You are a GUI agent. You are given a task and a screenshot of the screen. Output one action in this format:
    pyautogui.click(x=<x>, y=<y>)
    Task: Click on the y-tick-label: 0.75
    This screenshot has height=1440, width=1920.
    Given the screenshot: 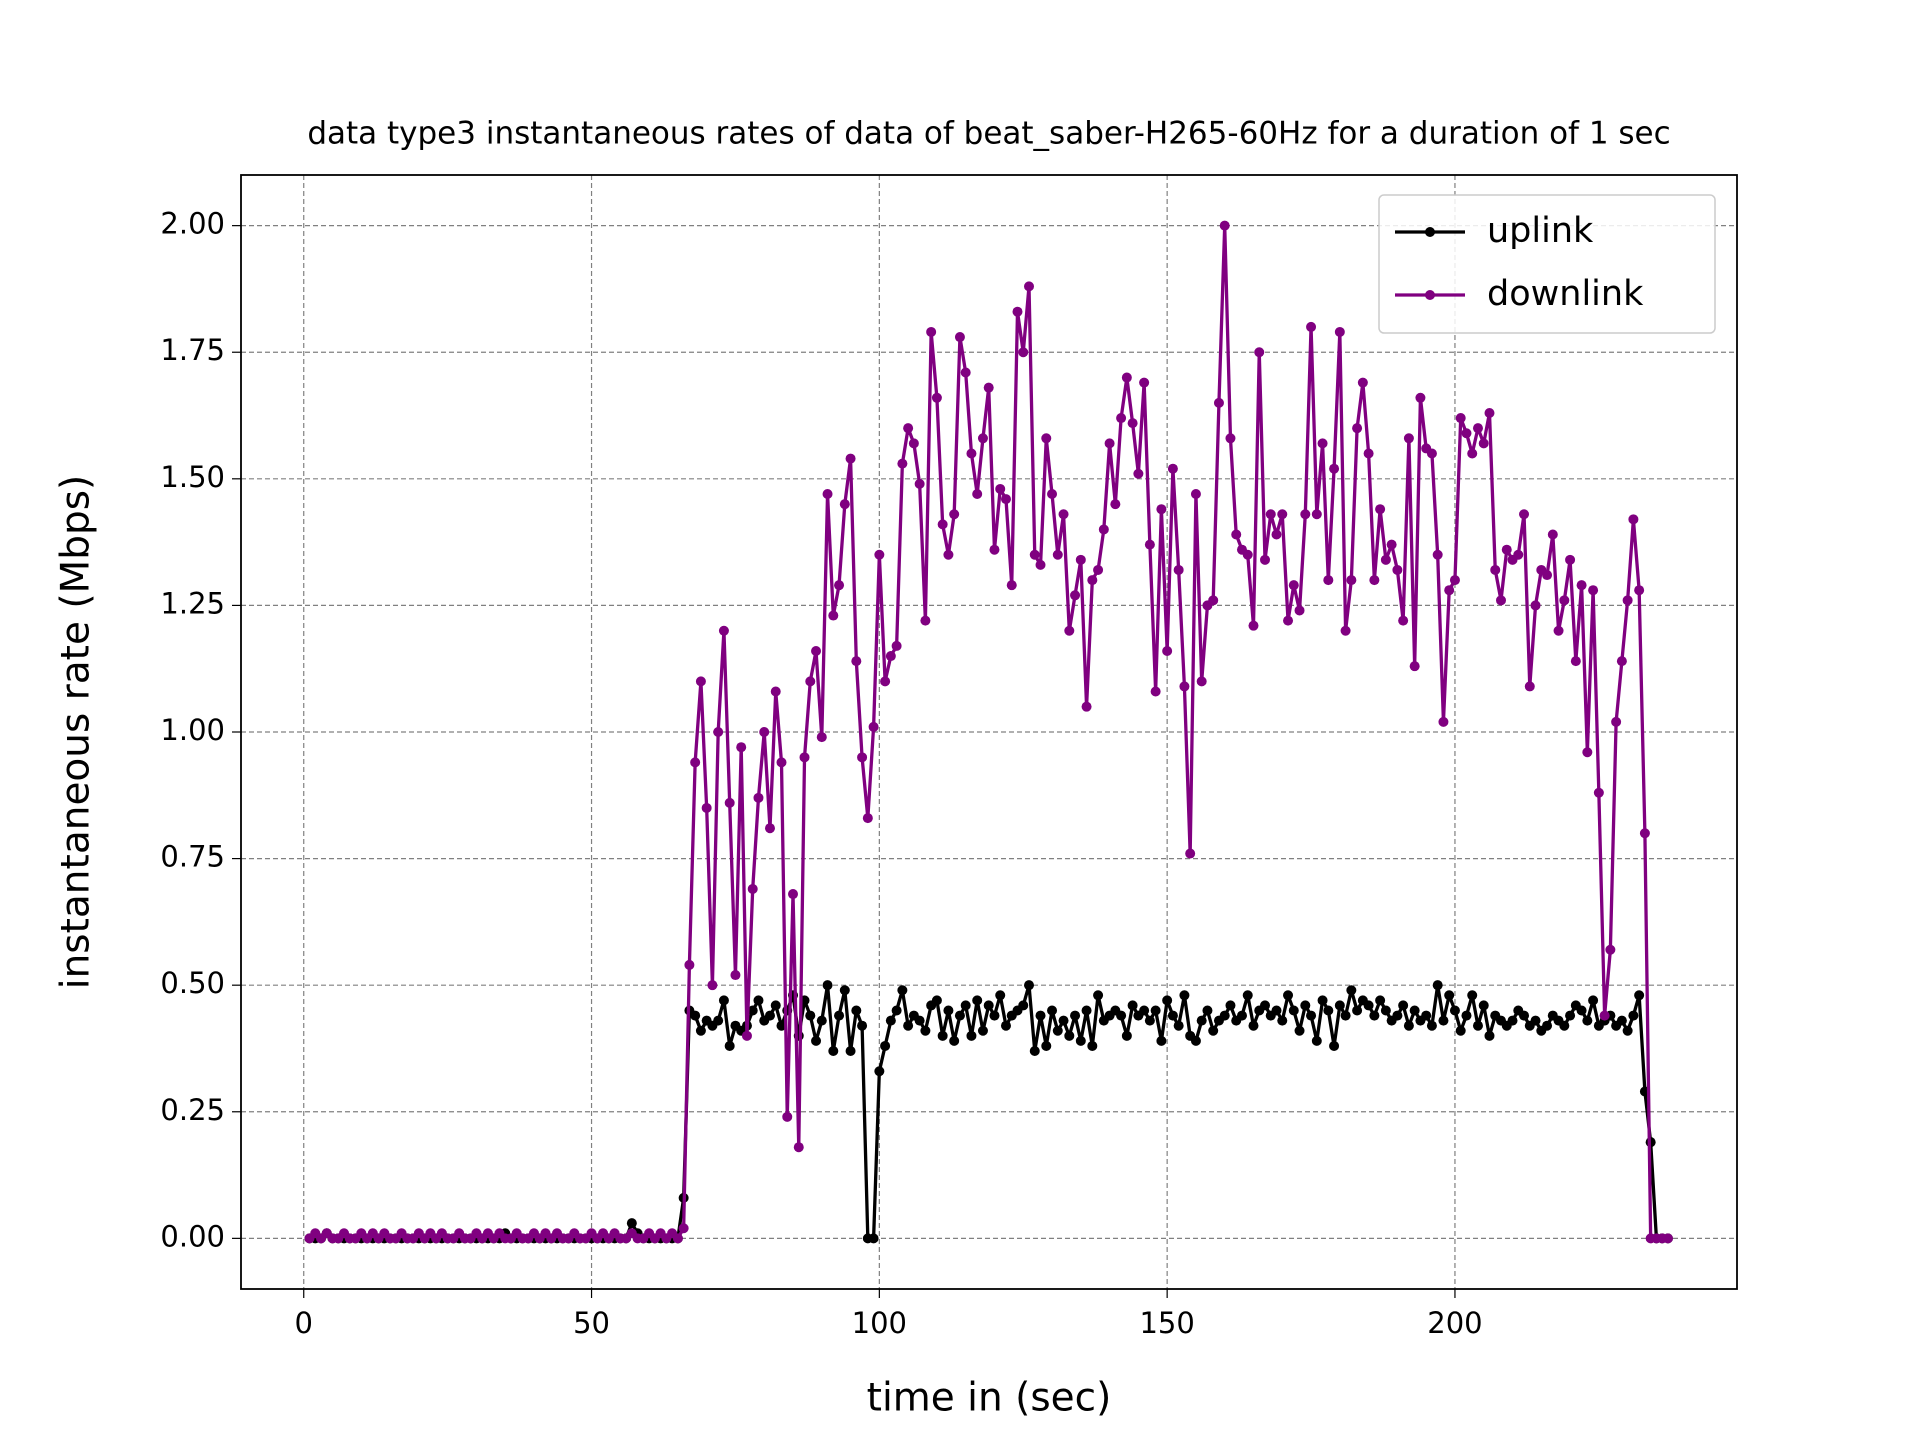 What is the action you would take?
    pyautogui.click(x=192, y=857)
    